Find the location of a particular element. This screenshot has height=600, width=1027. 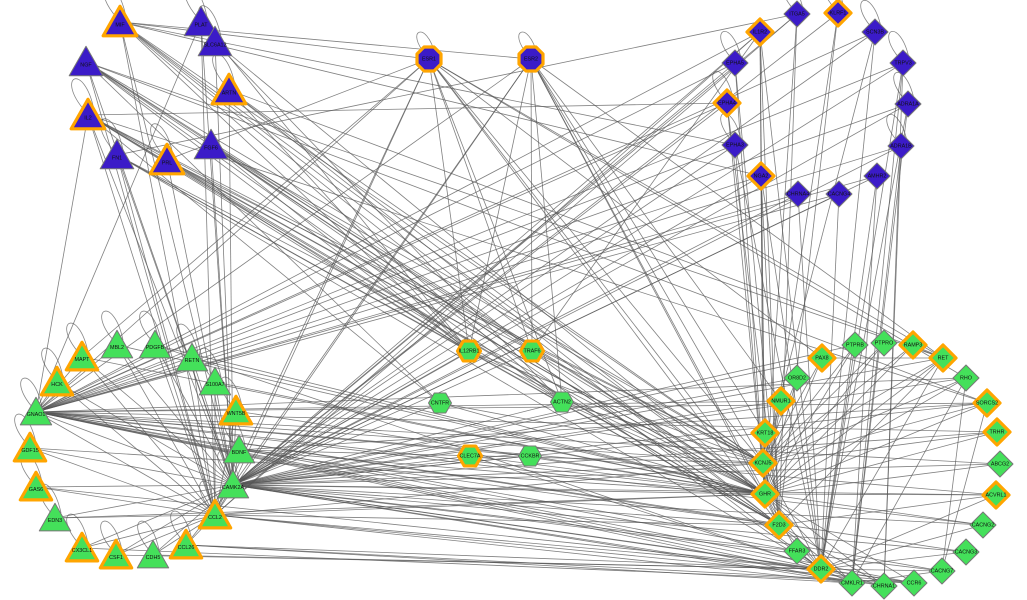

graph-node-cacng4: CACNG4 is located at coordinates (839, 194).